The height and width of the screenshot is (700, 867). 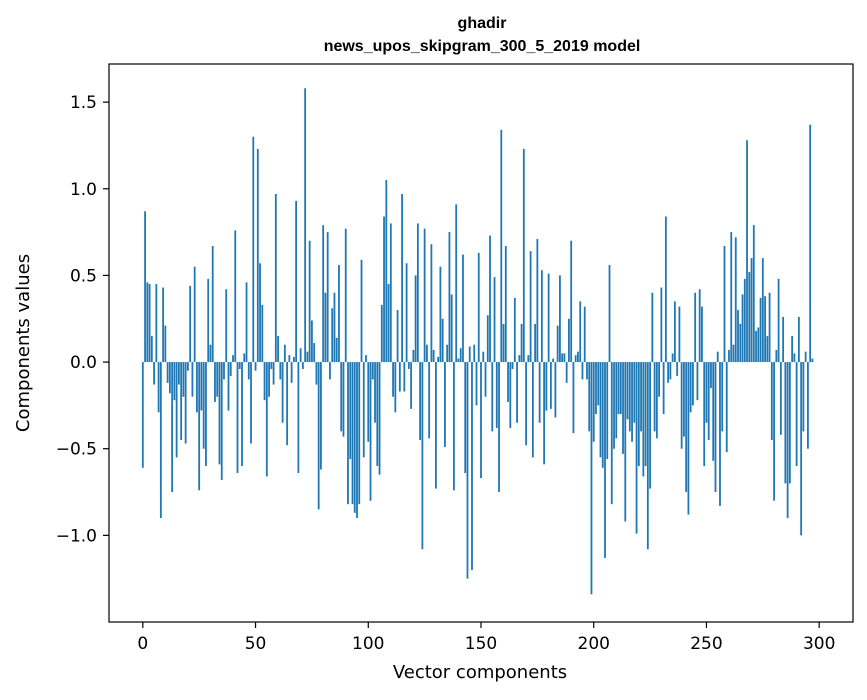 What do you see at coordinates (76, 450) in the screenshot?
I see `y-tick-label: −0.5` at bounding box center [76, 450].